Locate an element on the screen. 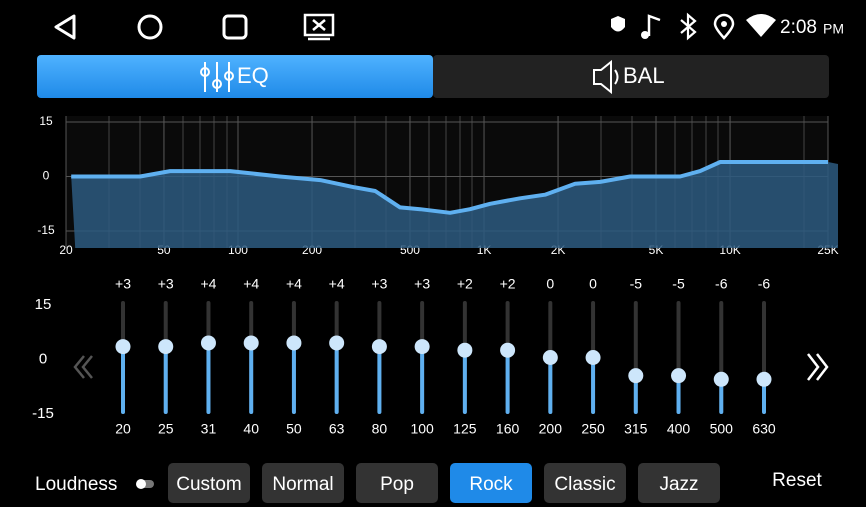 This screenshot has width=866, height=507. frequency-label: 25 is located at coordinates (166, 429).